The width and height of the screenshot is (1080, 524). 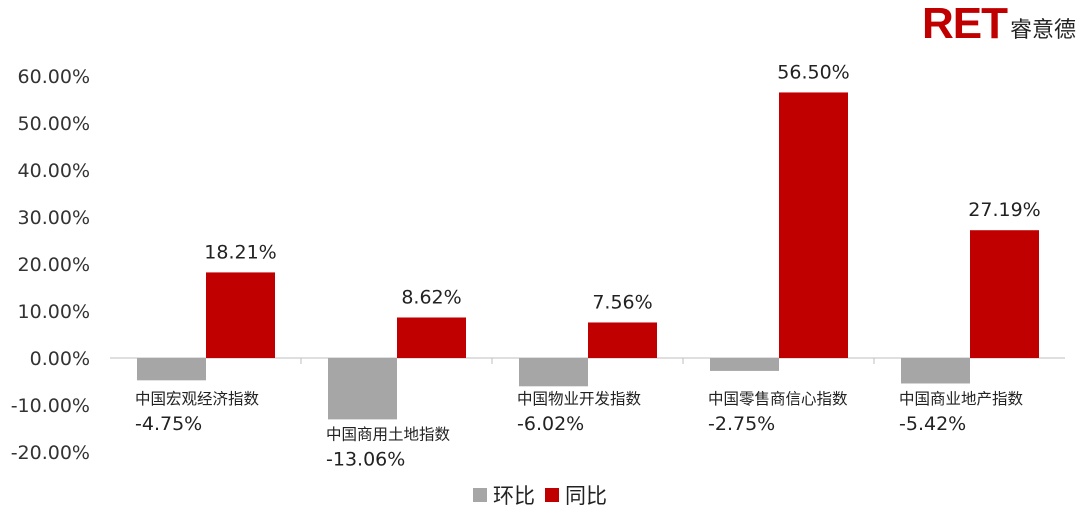 What do you see at coordinates (54, 218) in the screenshot?
I see `y-tick-label: 30.00%` at bounding box center [54, 218].